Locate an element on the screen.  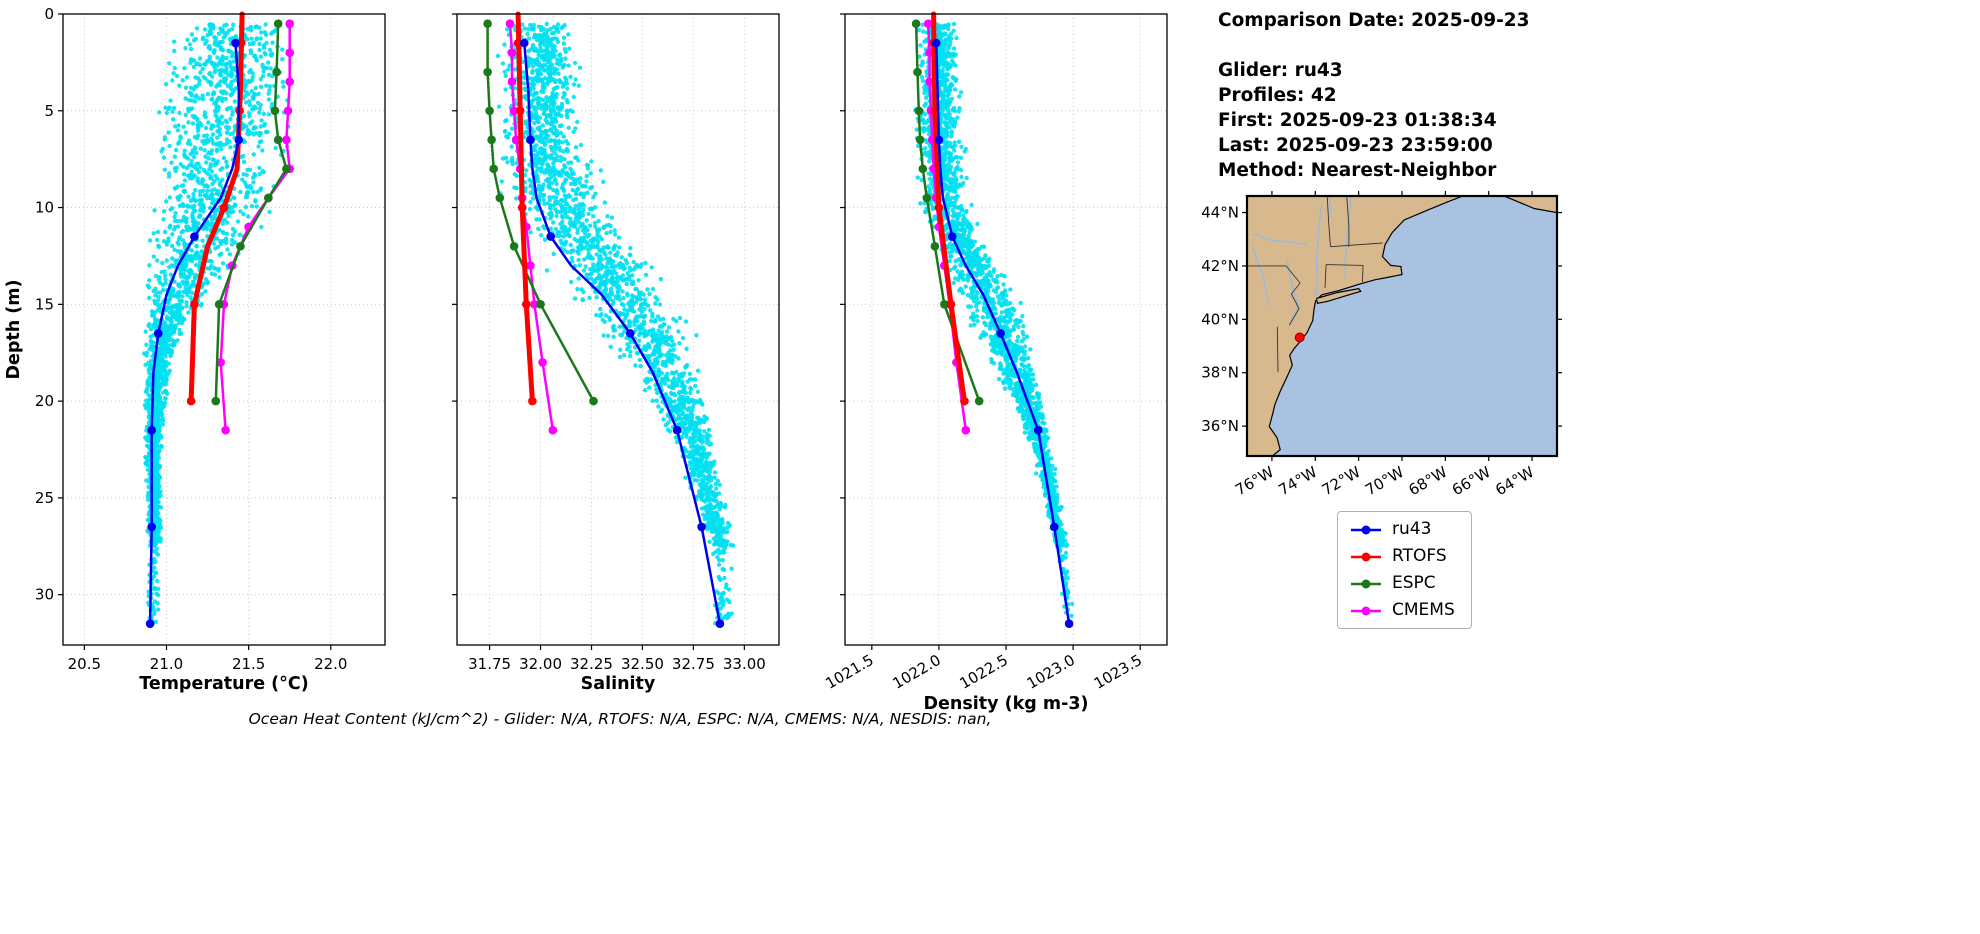
map-y-tick-label: 40°N is located at coordinates (1220, 319).